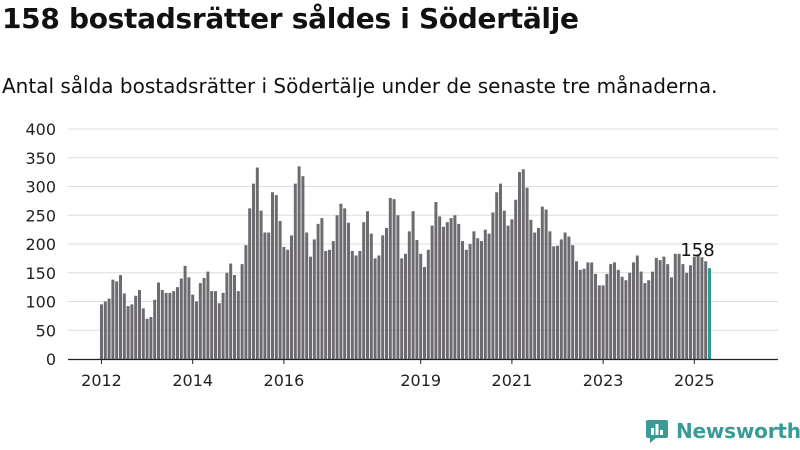 This screenshot has height=450, width=800. What do you see at coordinates (290, 18) in the screenshot?
I see `chart-title: 158 bostadsrätter såldes i Södertälje` at bounding box center [290, 18].